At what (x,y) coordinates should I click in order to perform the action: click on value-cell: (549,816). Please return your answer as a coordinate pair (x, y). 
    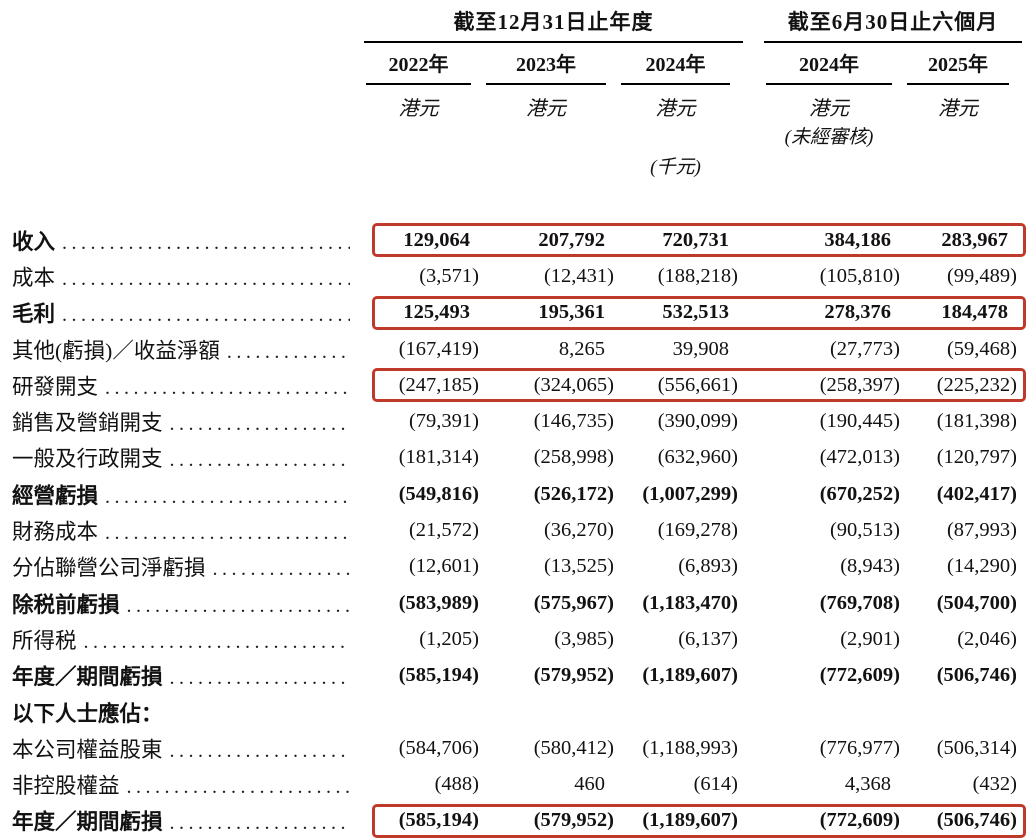
    Looking at the image, I should click on (438, 493).